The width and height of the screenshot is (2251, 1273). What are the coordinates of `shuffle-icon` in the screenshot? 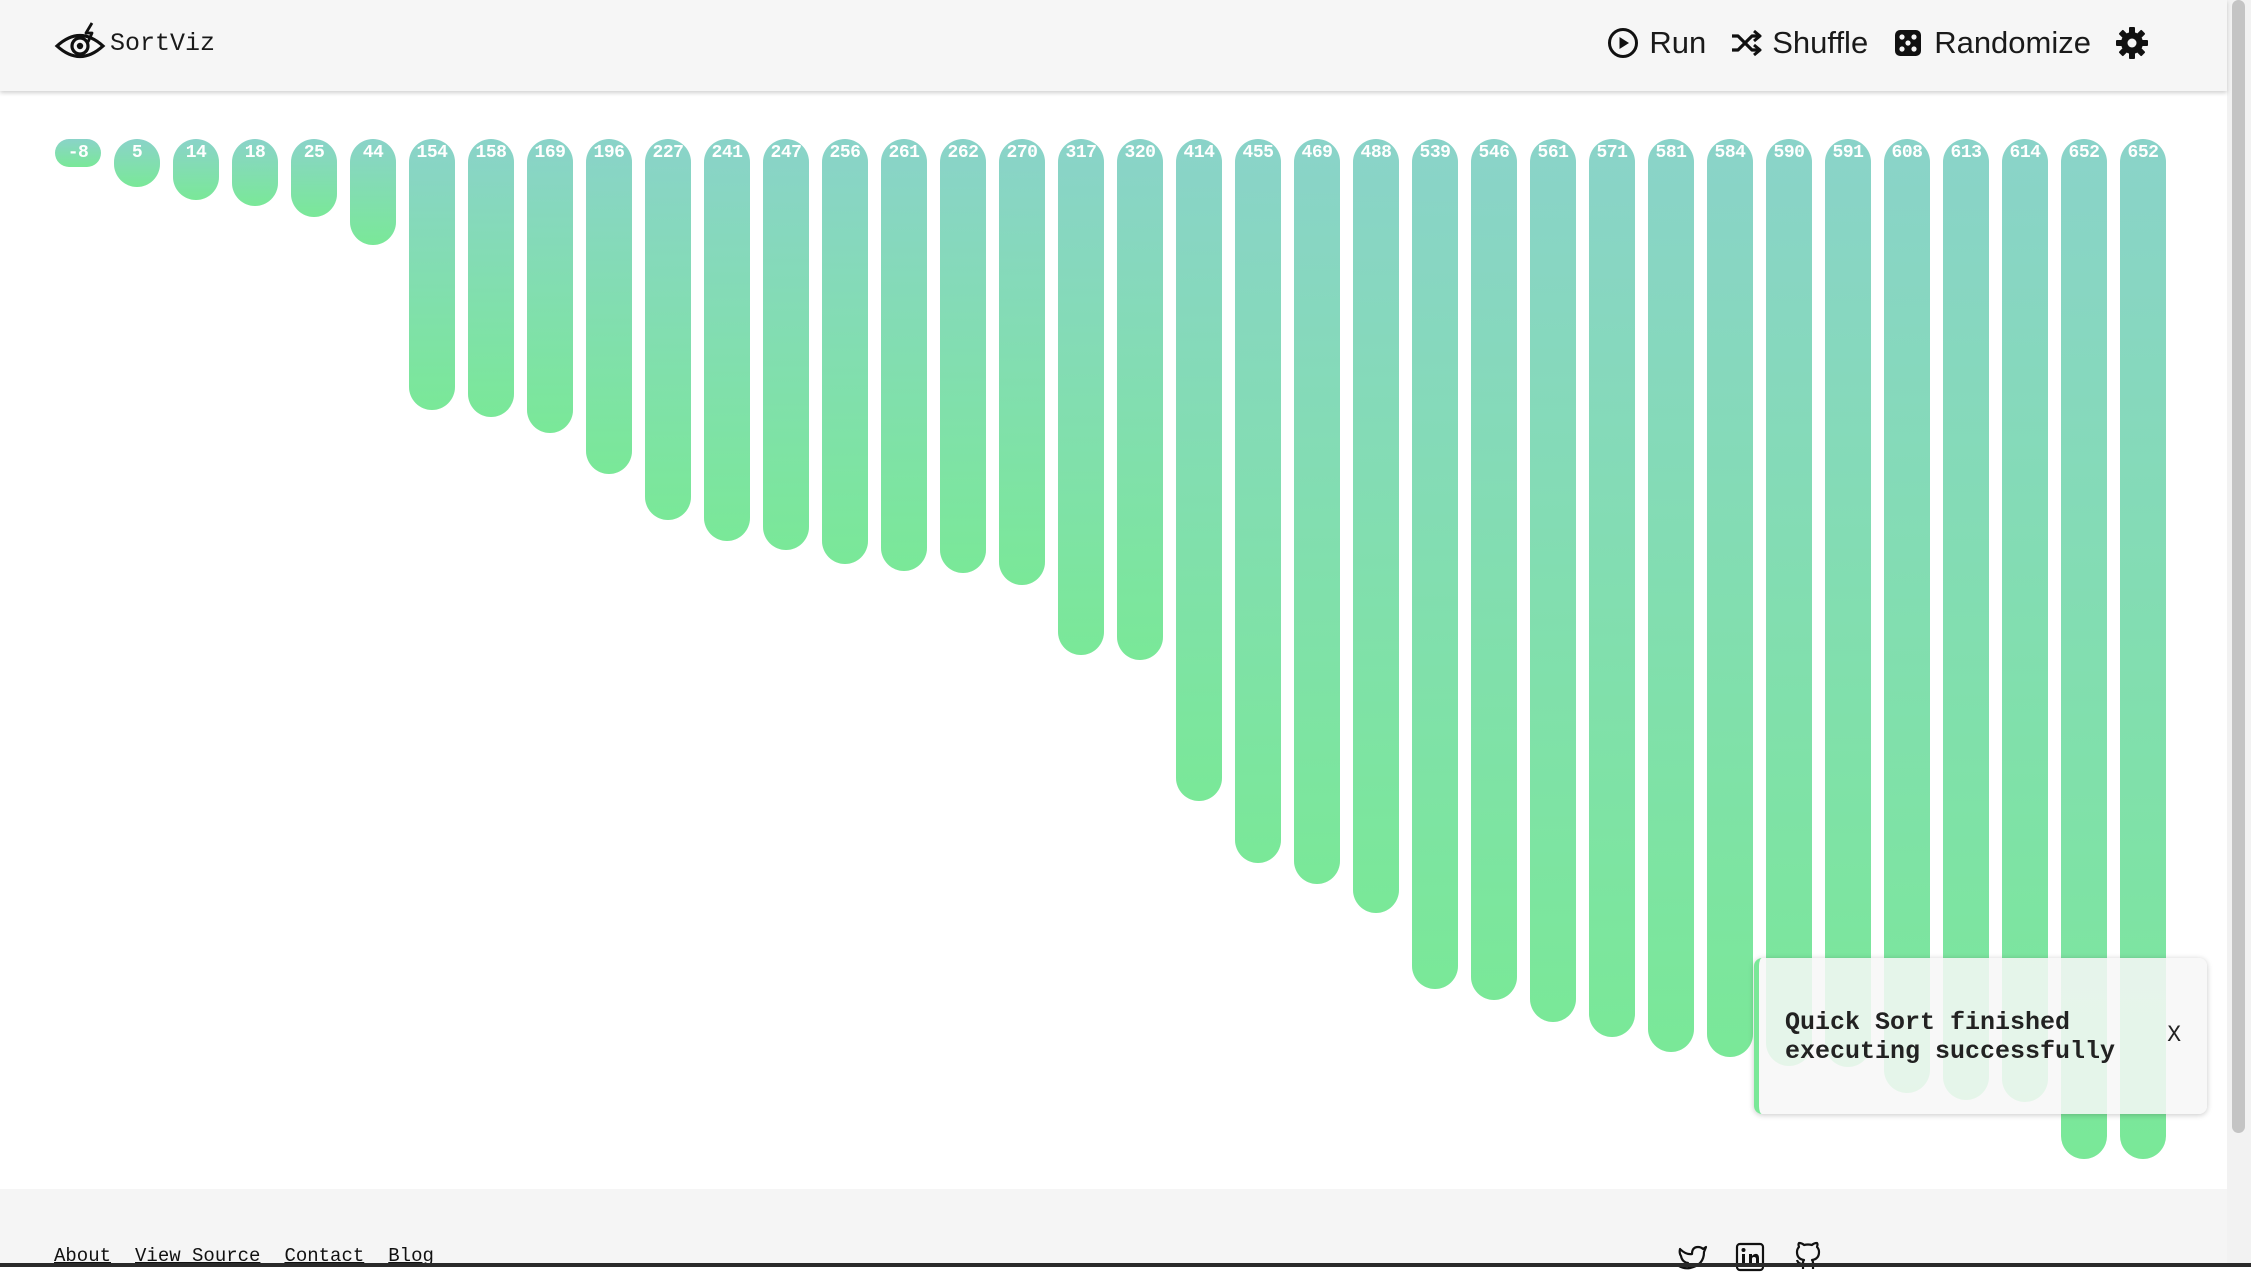 It's located at (1746, 43).